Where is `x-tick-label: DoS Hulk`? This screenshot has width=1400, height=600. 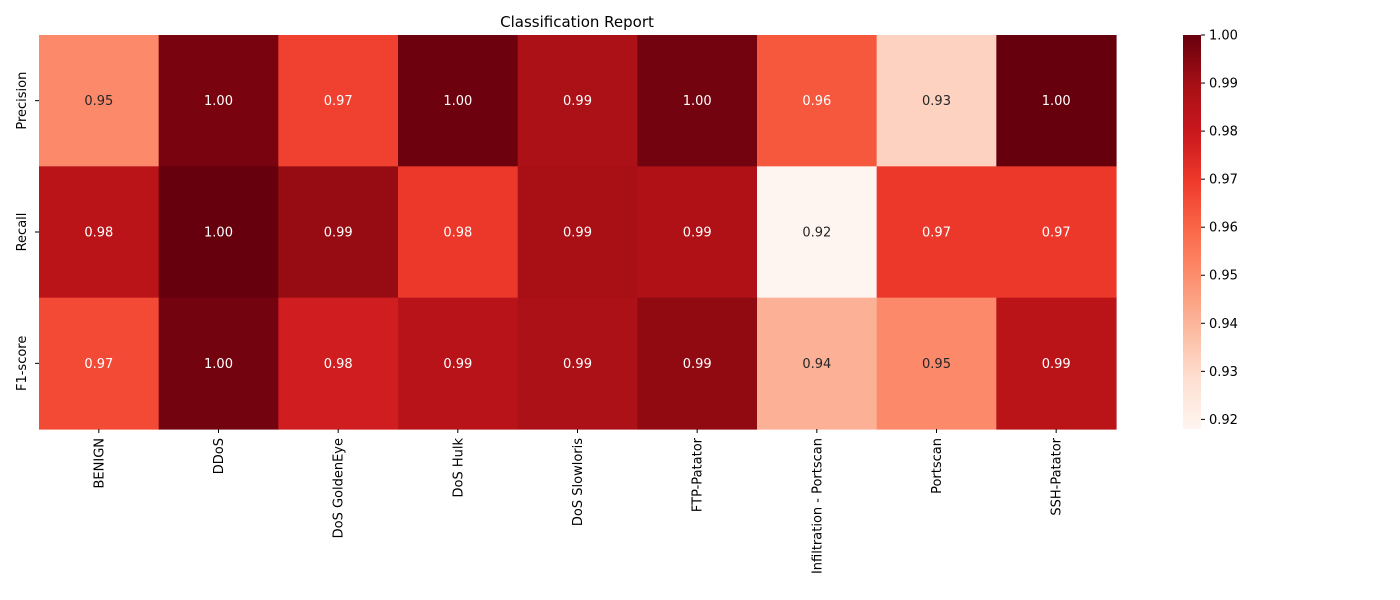
x-tick-label: DoS Hulk is located at coordinates (458, 468).